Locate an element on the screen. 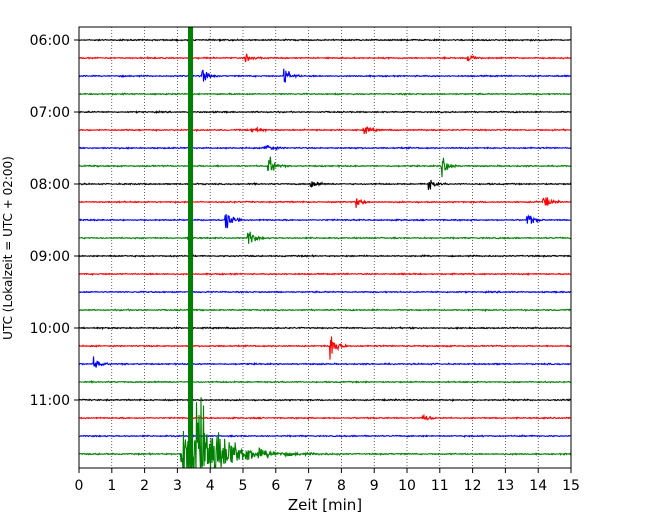  y-tick-label: 07:00 is located at coordinates (50, 113).